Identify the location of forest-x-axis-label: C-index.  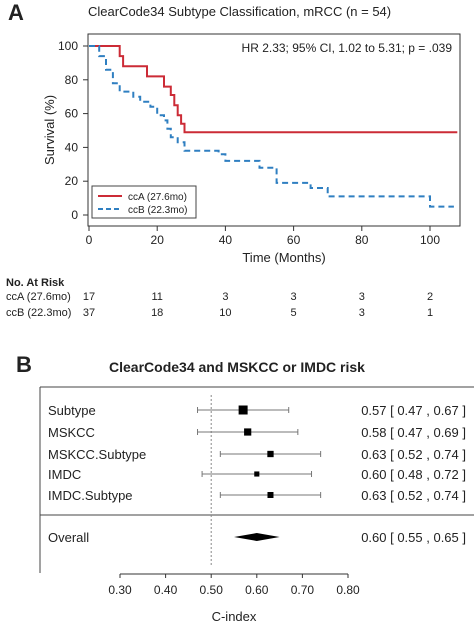
(234, 616).